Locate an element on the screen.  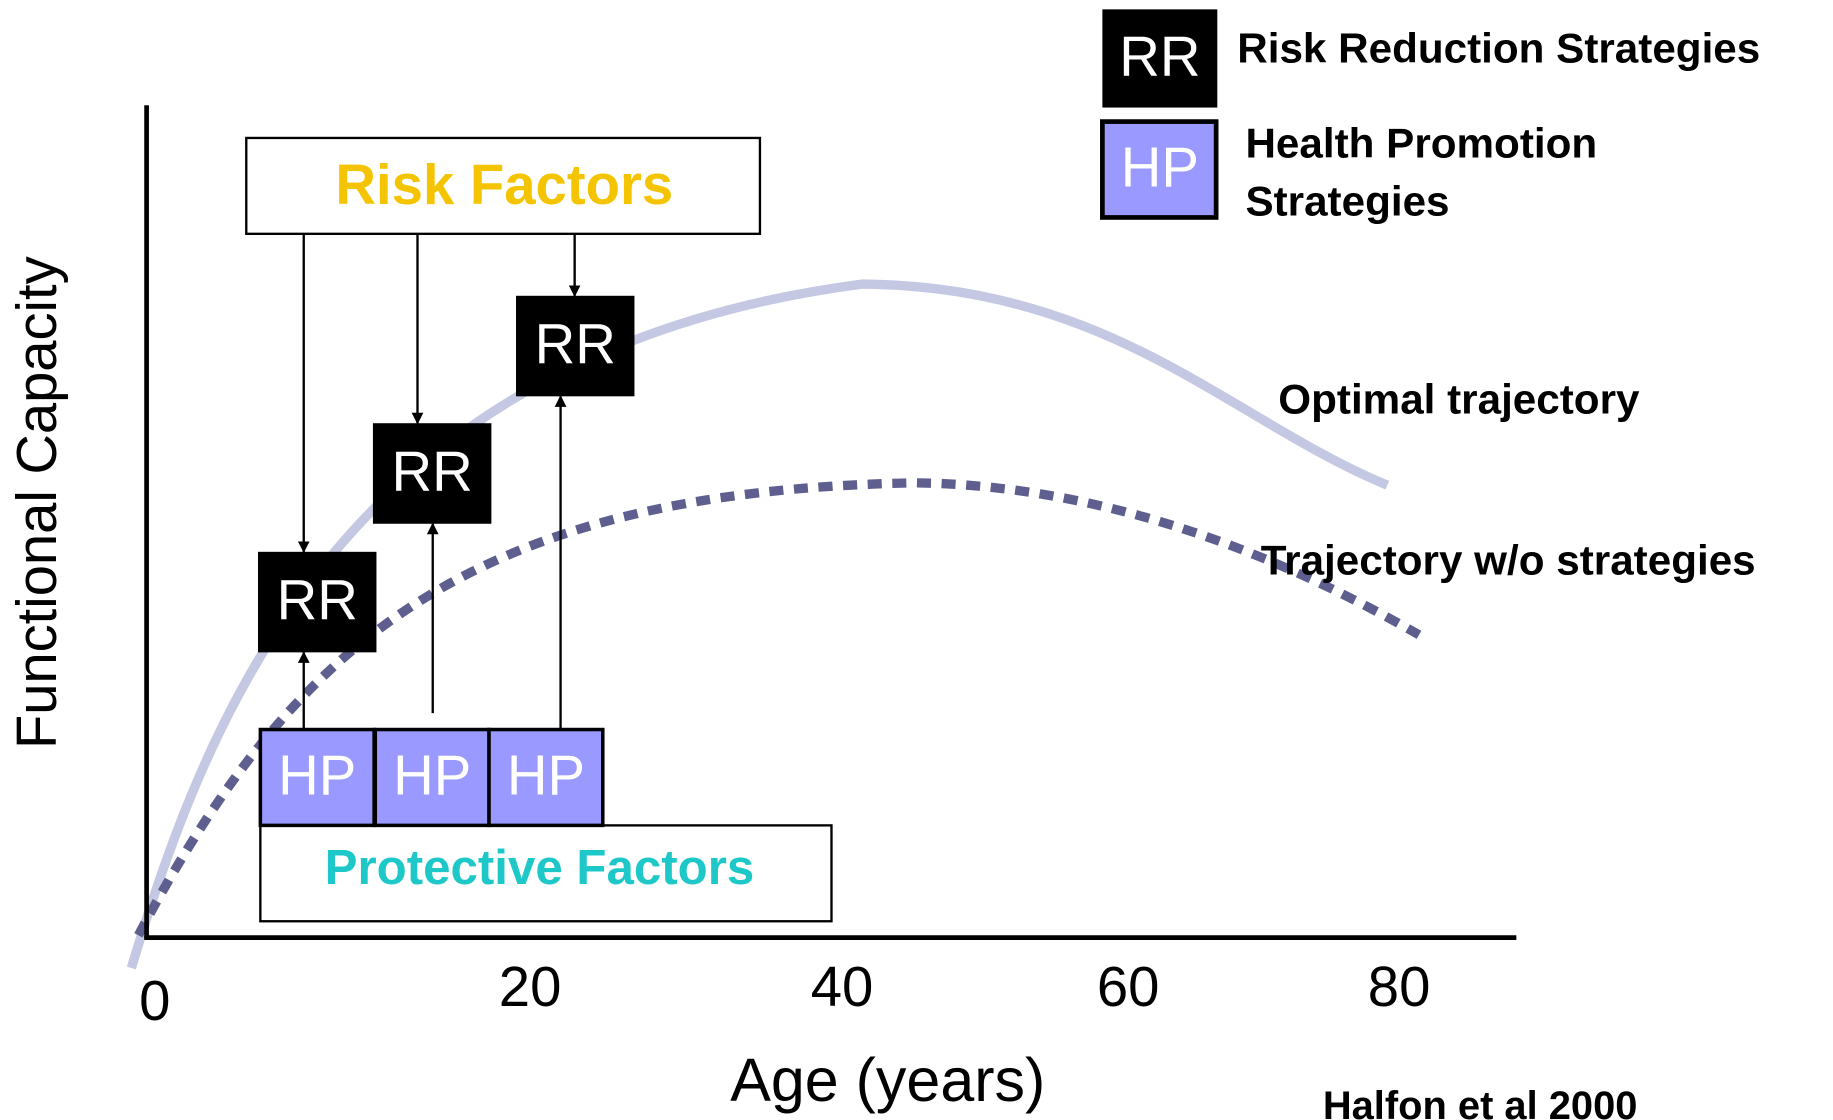
legend-rr: RR is located at coordinates (1159, 56).